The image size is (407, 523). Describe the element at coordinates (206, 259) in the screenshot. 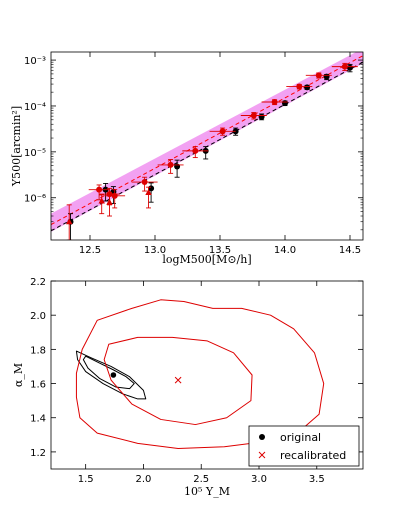

I see `top-xlabel: logM500[M⊙/h]` at that location.